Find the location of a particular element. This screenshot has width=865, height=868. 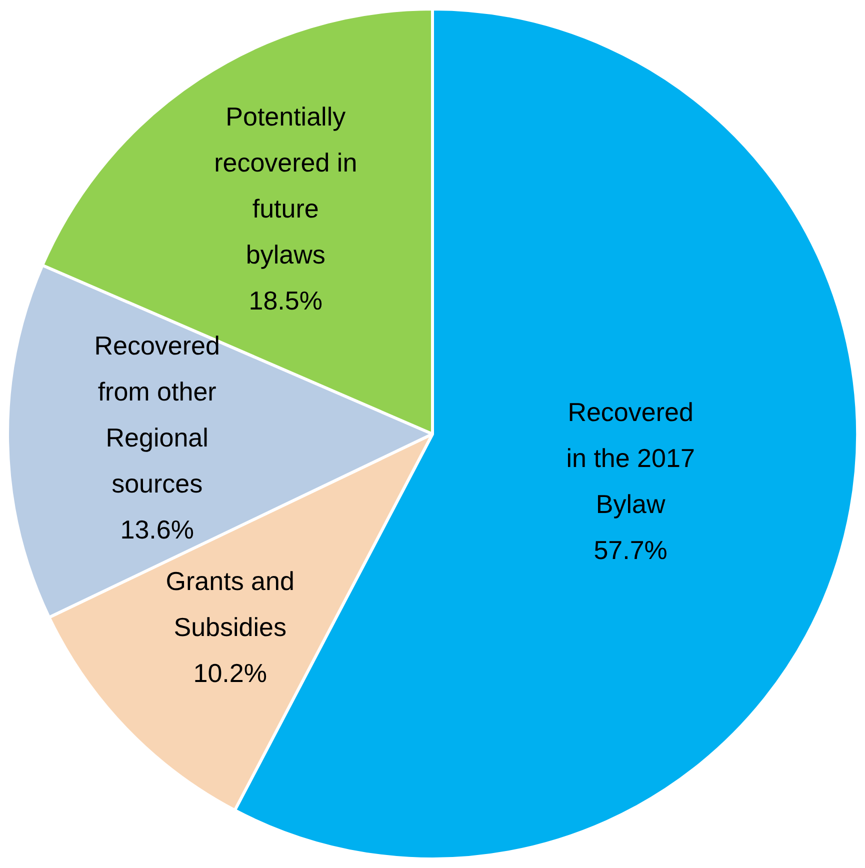

slice-label: Grants and Subsidies is located at coordinates (230, 604).